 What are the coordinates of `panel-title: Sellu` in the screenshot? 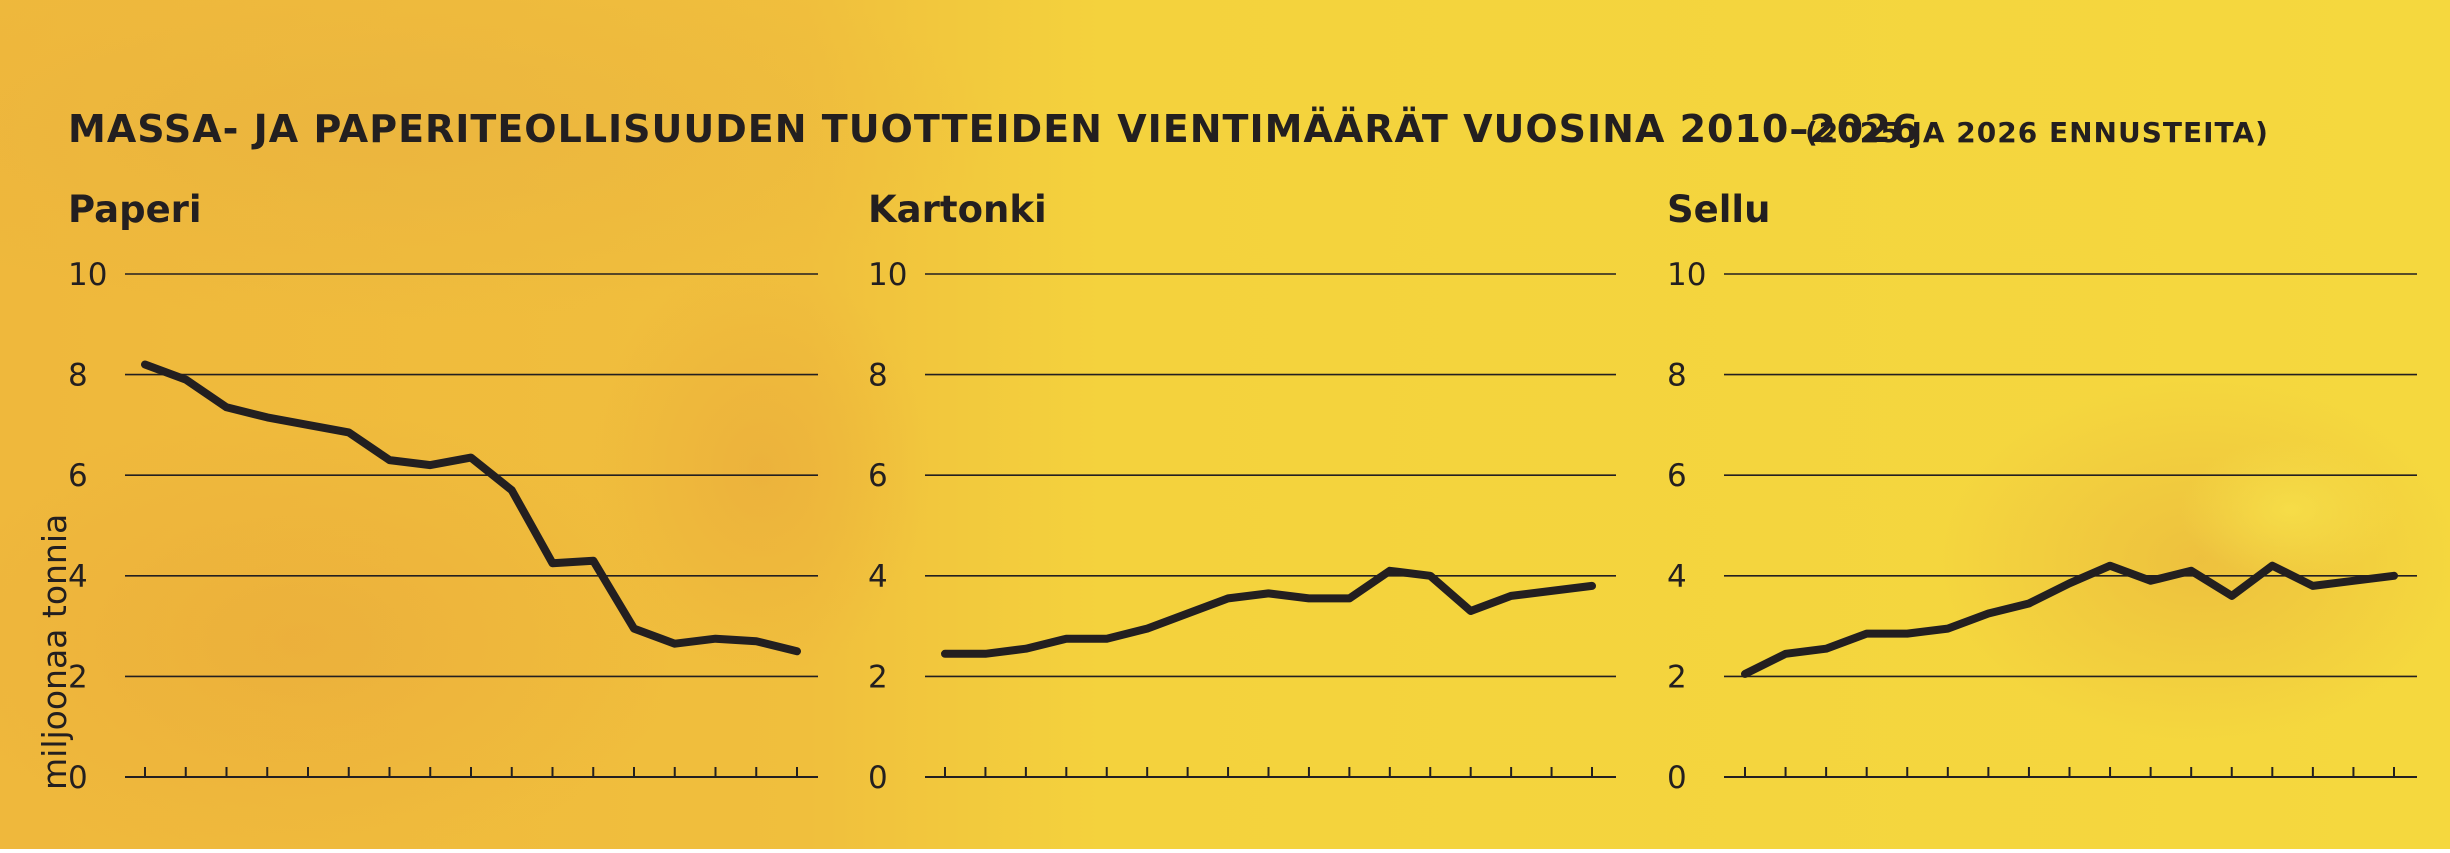 It's located at (1718, 209).